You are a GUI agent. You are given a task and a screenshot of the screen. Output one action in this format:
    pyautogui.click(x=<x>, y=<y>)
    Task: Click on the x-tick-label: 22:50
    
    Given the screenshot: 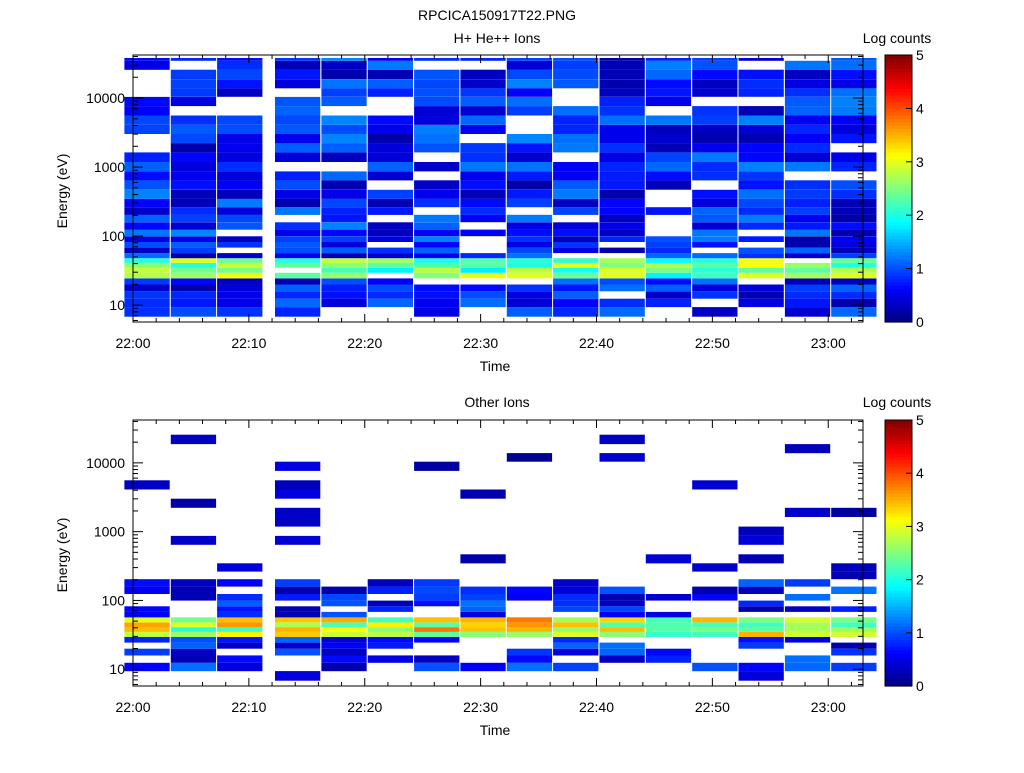 What is the action you would take?
    pyautogui.click(x=712, y=707)
    